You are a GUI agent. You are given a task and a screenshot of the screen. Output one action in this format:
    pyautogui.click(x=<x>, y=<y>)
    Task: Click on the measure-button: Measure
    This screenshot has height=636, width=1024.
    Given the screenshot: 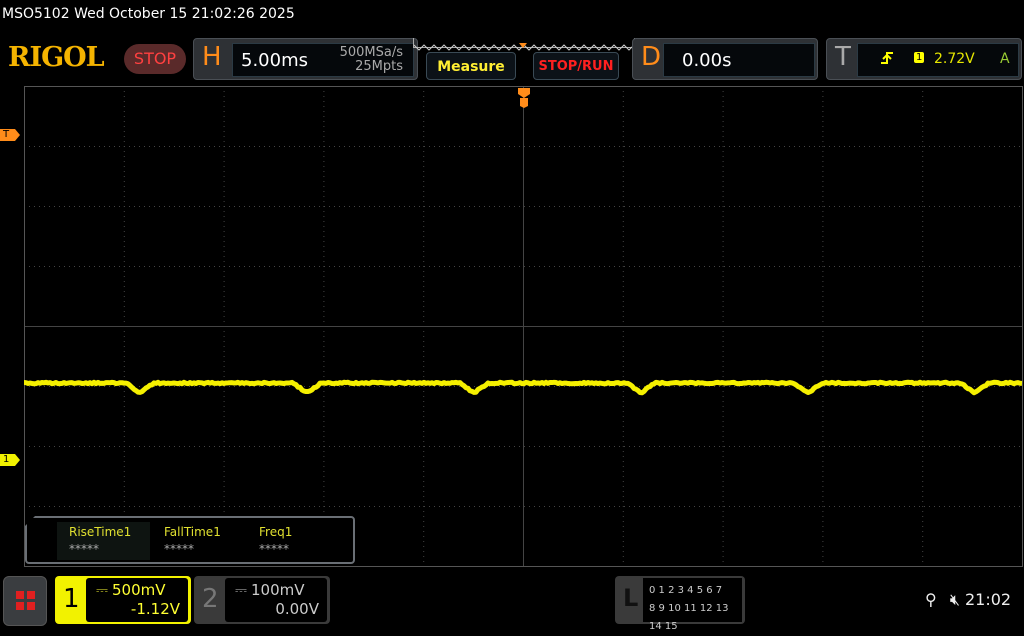 What is the action you would take?
    pyautogui.click(x=471, y=66)
    